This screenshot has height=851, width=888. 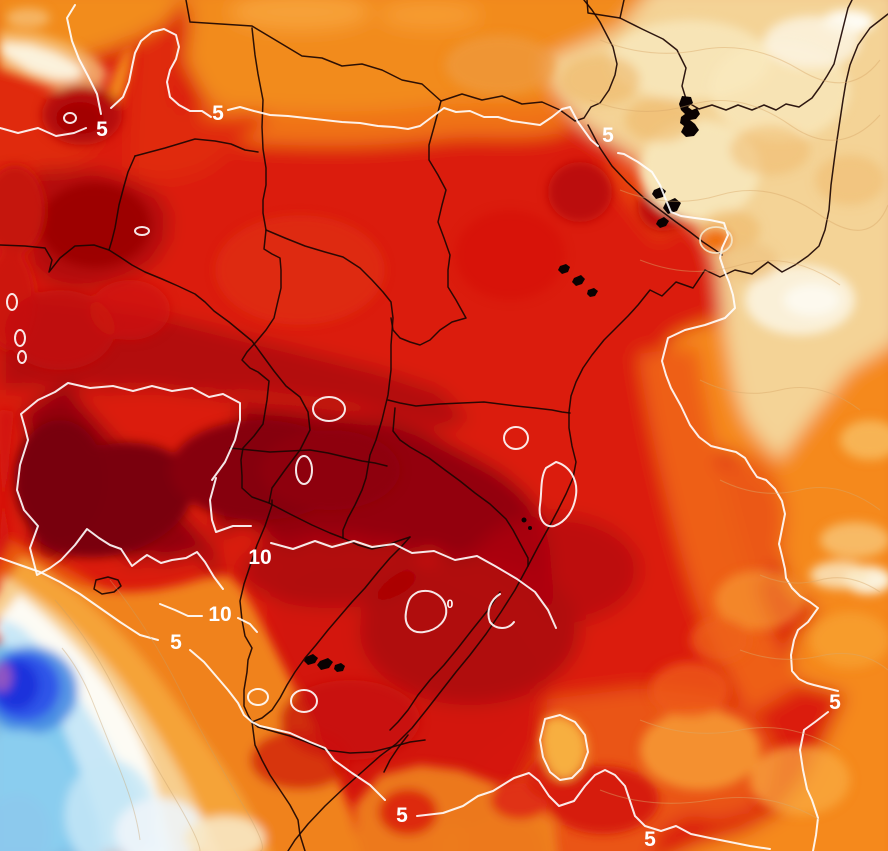 What do you see at coordinates (450, 604) in the screenshot?
I see `svg-text: 0` at bounding box center [450, 604].